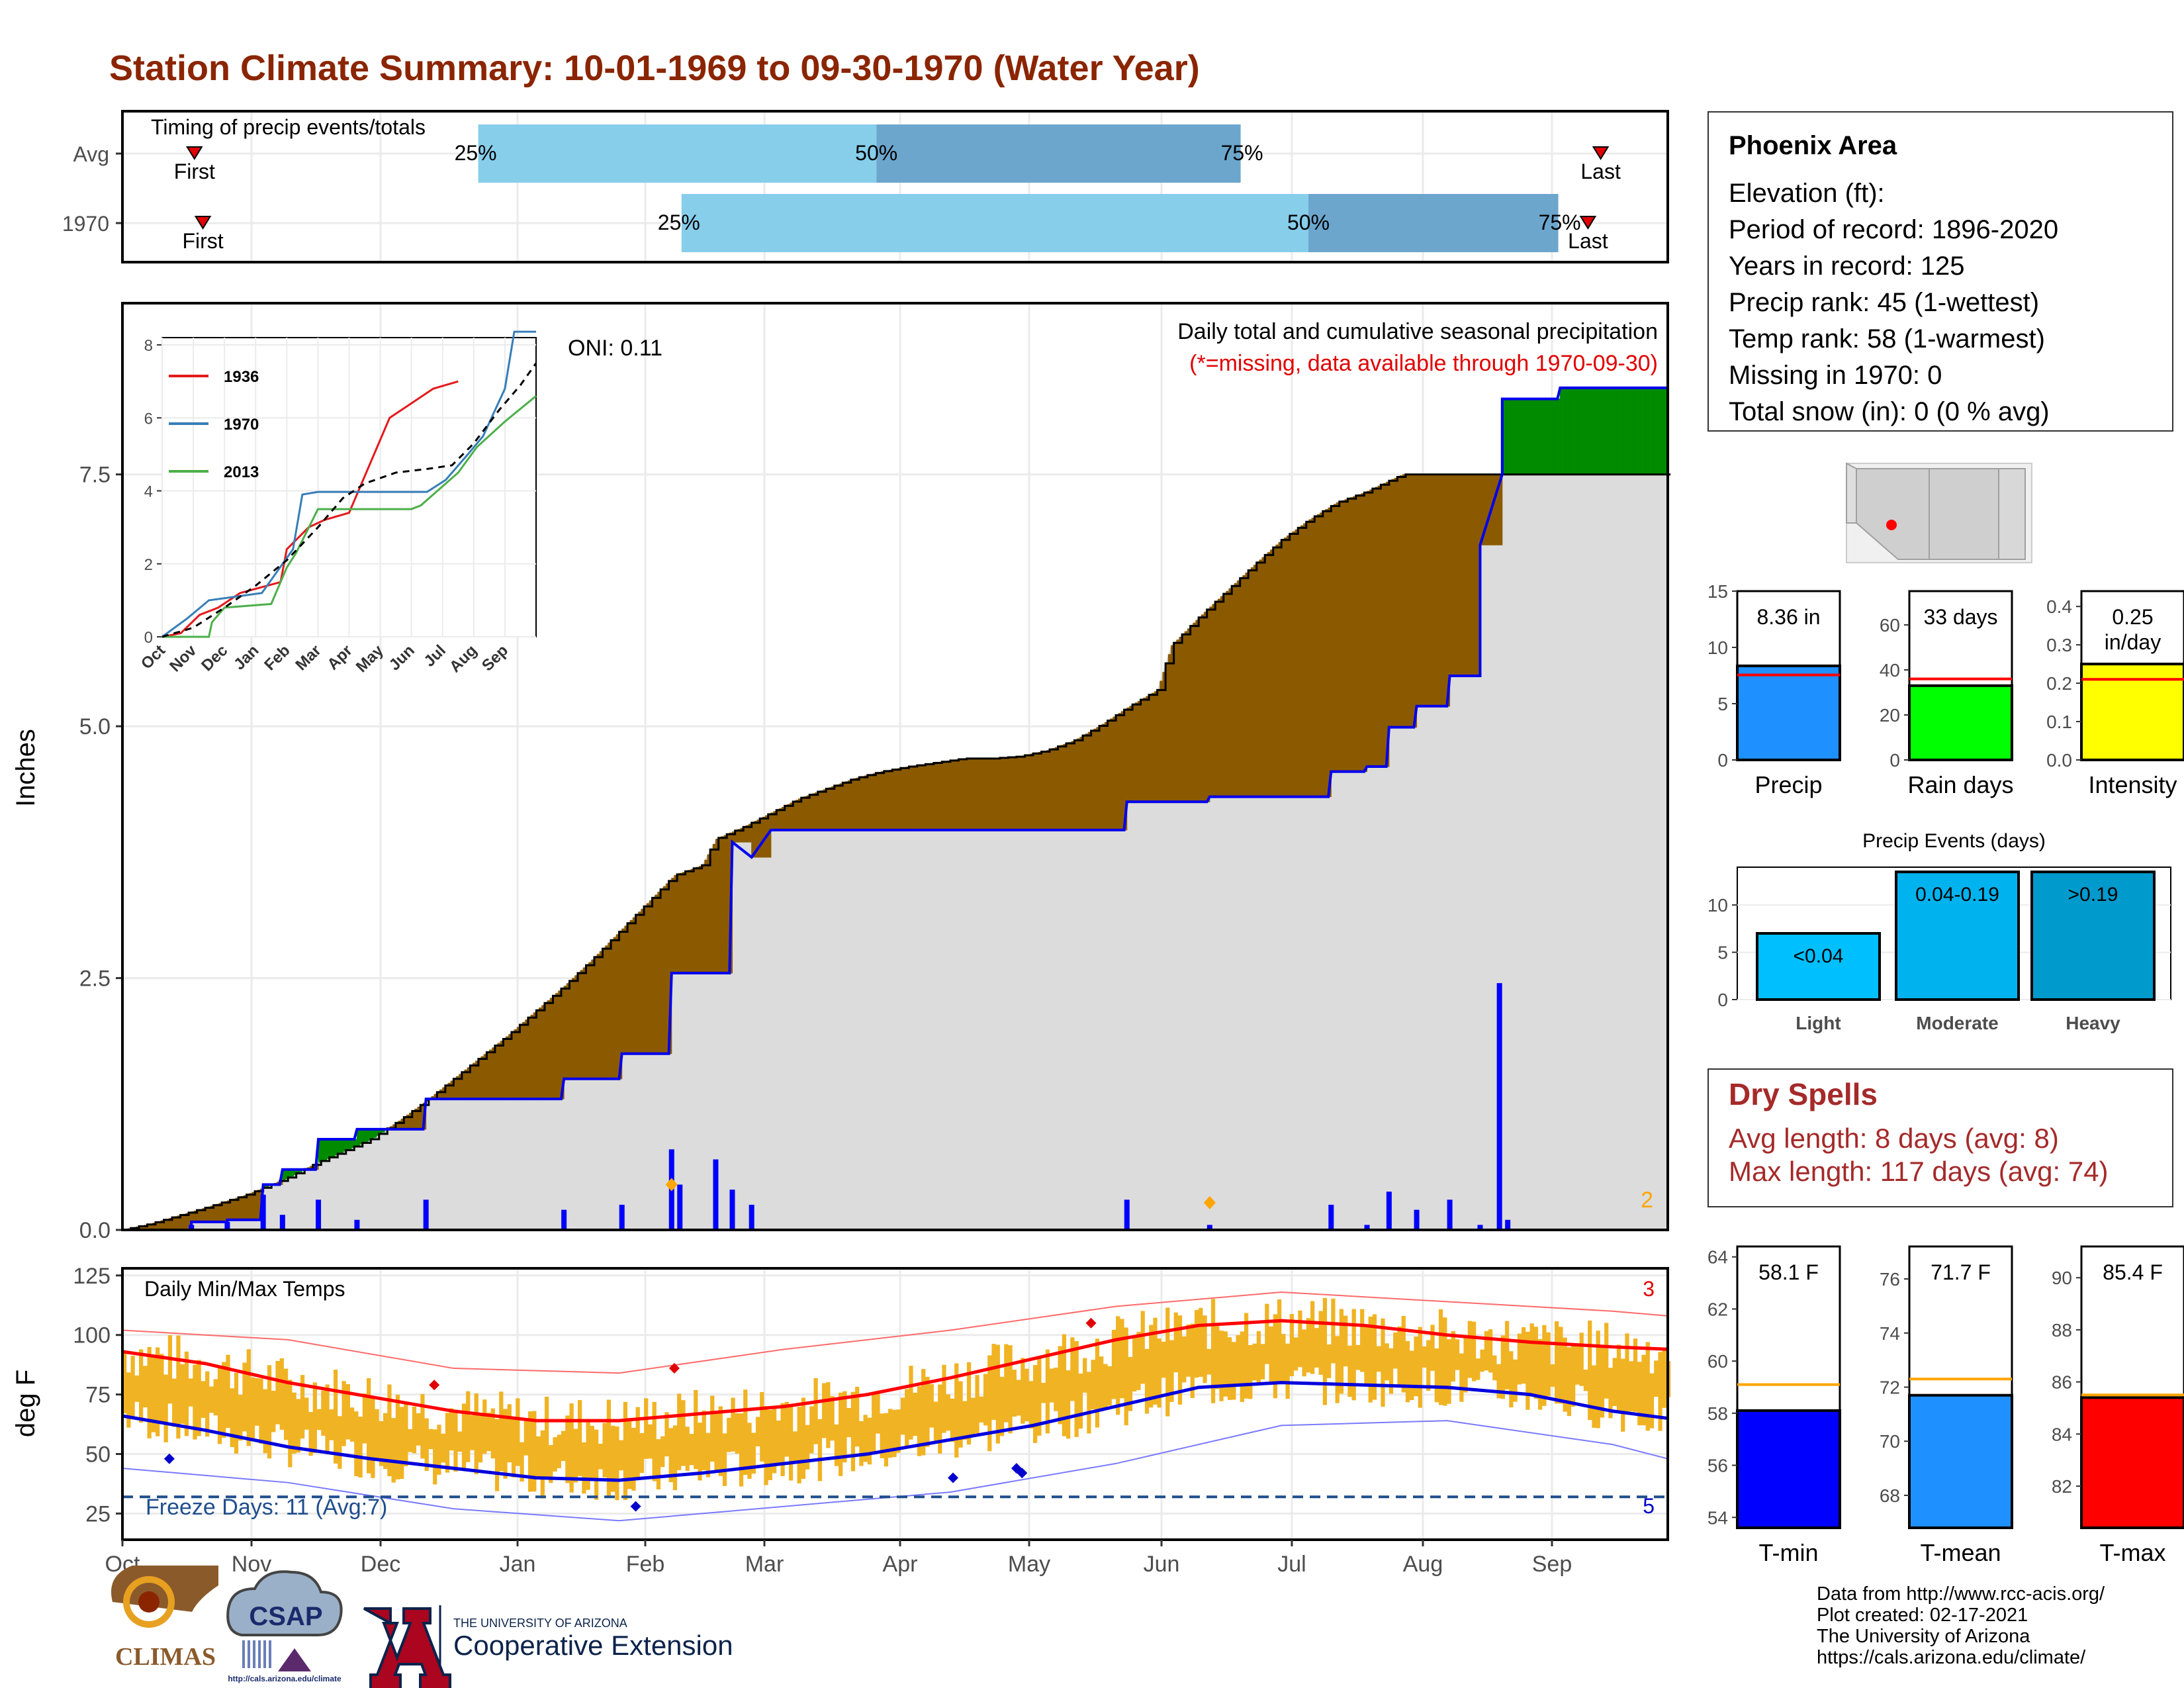 This screenshot has height=1688, width=2184. Describe the element at coordinates (1960, 1552) in the screenshot. I see `gauge-tmean-category-label: T-mean` at that location.